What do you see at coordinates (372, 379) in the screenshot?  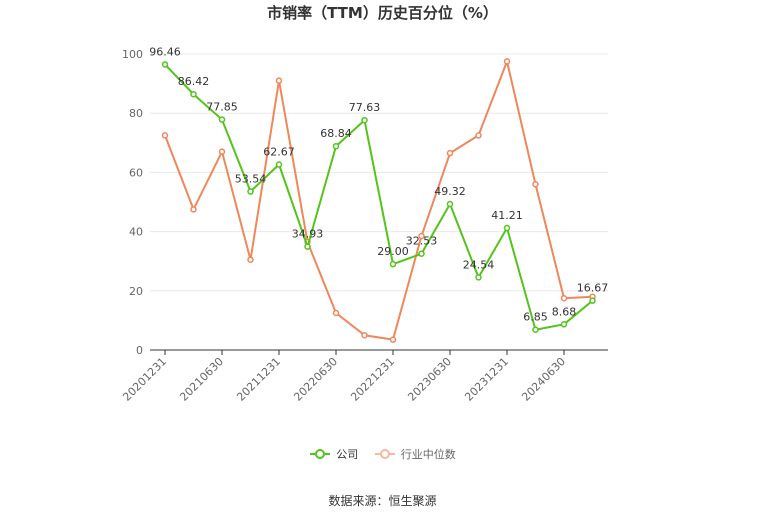 I see `x-tick-label: 20221231` at bounding box center [372, 379].